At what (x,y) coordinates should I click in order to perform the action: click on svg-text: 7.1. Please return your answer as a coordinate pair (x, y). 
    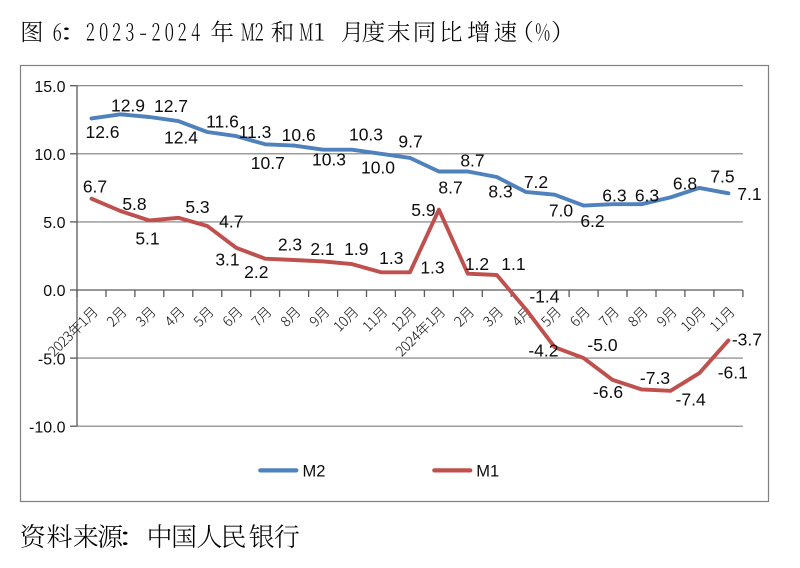
    Looking at the image, I should click on (749, 194).